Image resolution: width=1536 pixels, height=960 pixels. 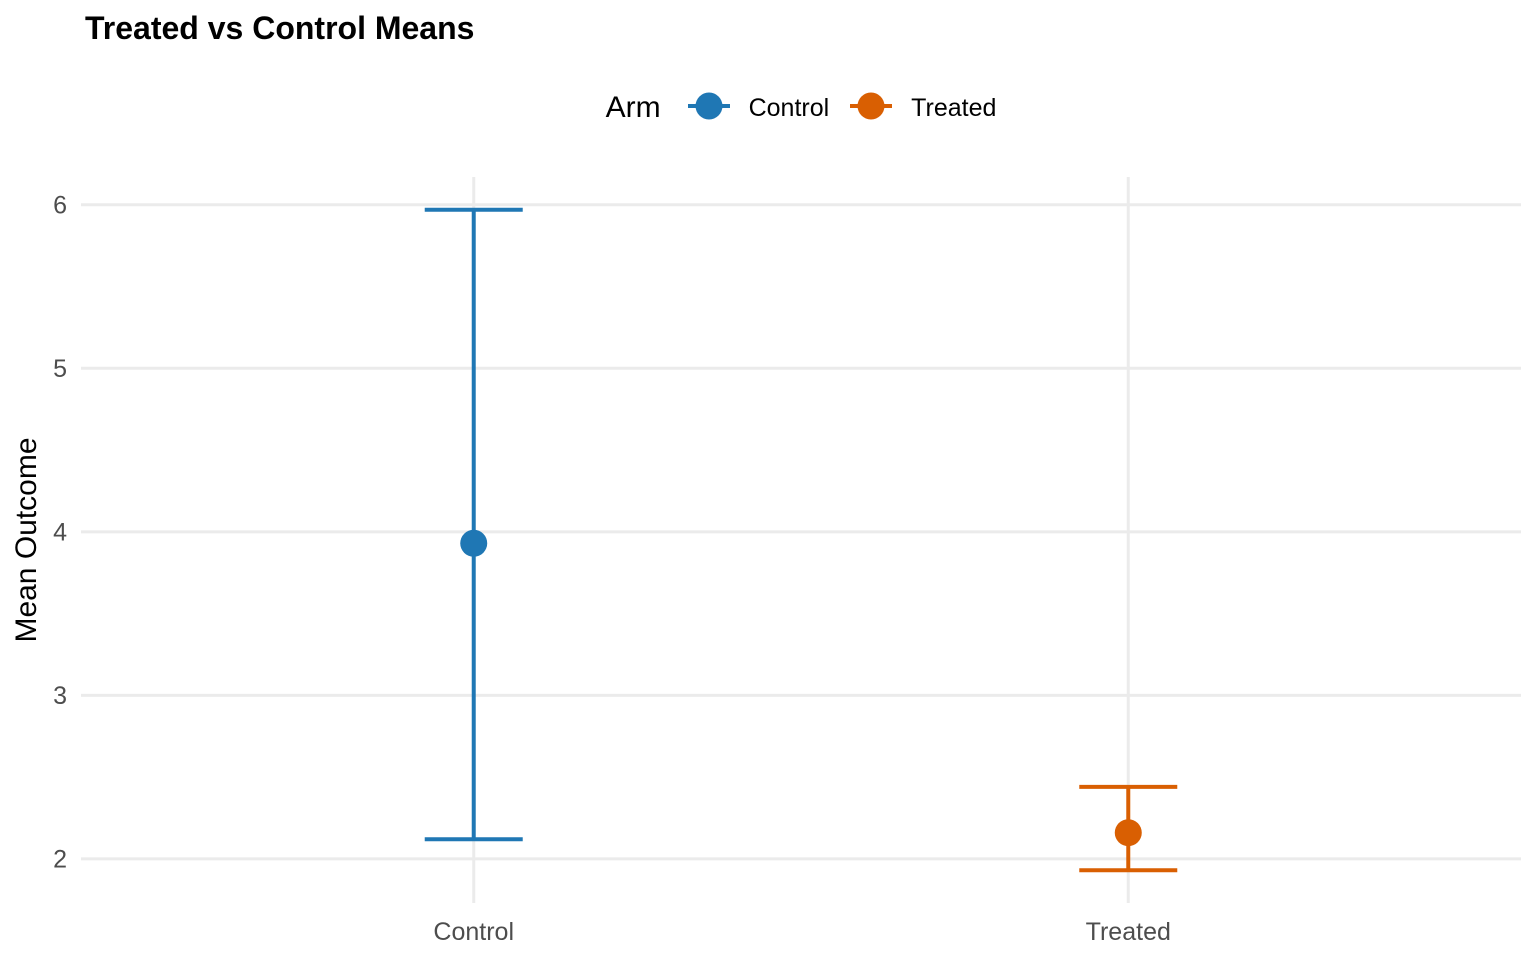 I want to click on y-tick-label-3: 3, so click(x=60, y=696).